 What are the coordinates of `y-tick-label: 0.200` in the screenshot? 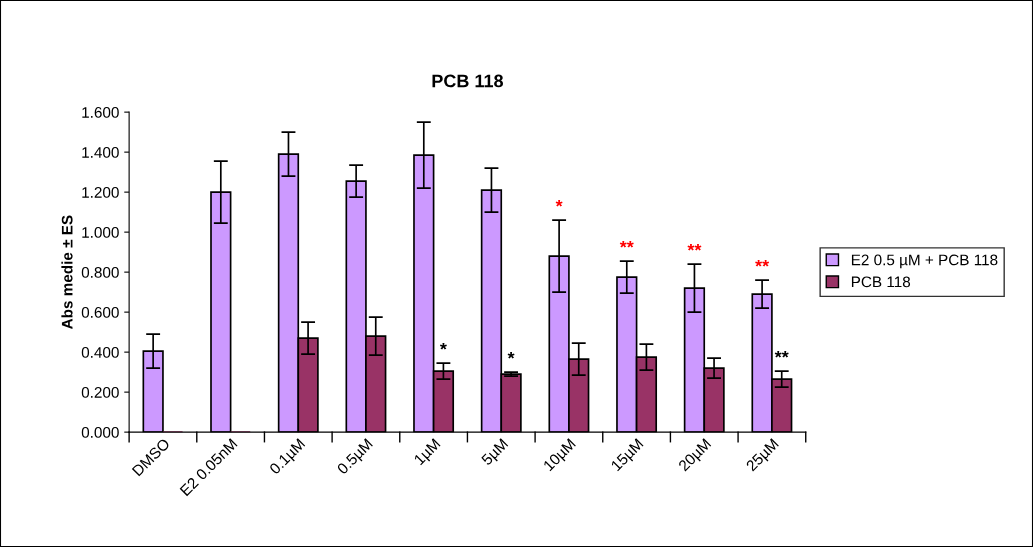 It's located at (100, 392).